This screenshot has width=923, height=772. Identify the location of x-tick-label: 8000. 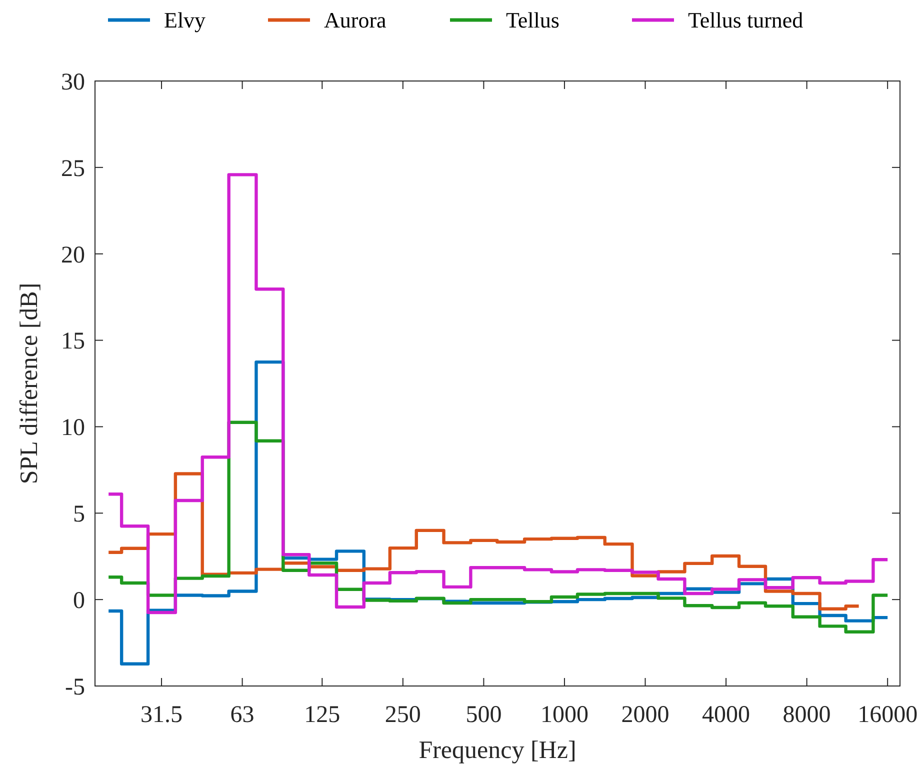
(806, 715).